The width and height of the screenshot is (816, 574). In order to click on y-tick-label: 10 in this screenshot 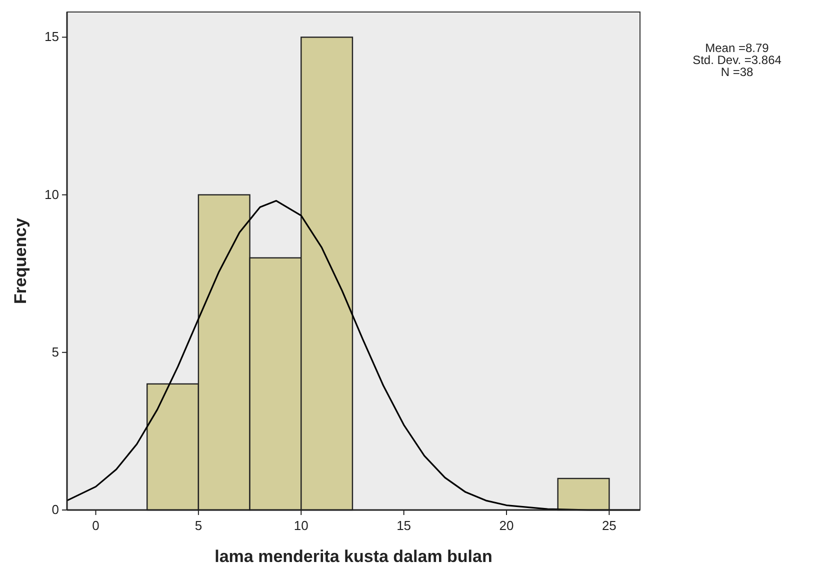, I will do `click(51, 194)`.